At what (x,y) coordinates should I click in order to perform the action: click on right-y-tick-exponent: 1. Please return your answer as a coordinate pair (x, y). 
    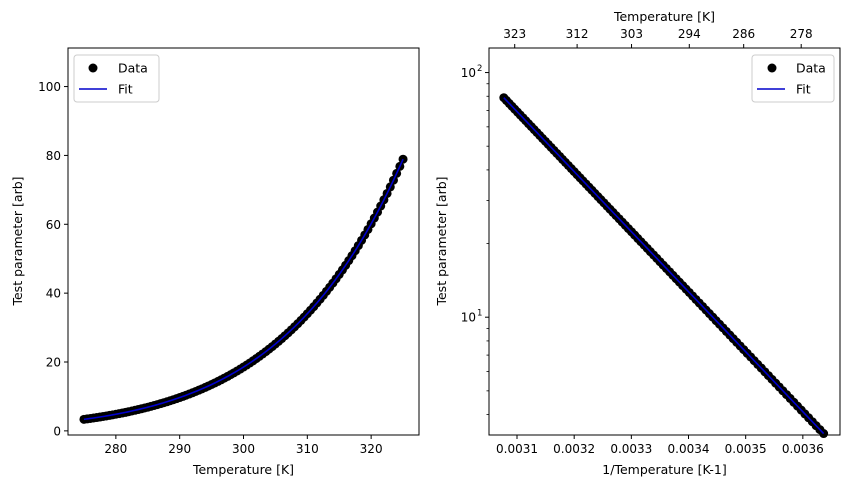
    Looking at the image, I should click on (479, 314).